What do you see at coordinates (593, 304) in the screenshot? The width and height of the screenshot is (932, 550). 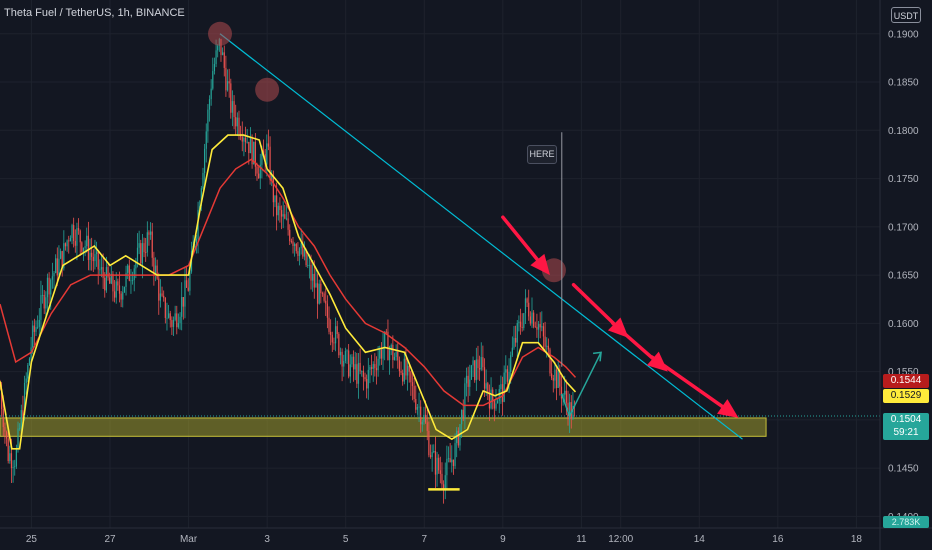 I see `red-arrow-shaft` at bounding box center [593, 304].